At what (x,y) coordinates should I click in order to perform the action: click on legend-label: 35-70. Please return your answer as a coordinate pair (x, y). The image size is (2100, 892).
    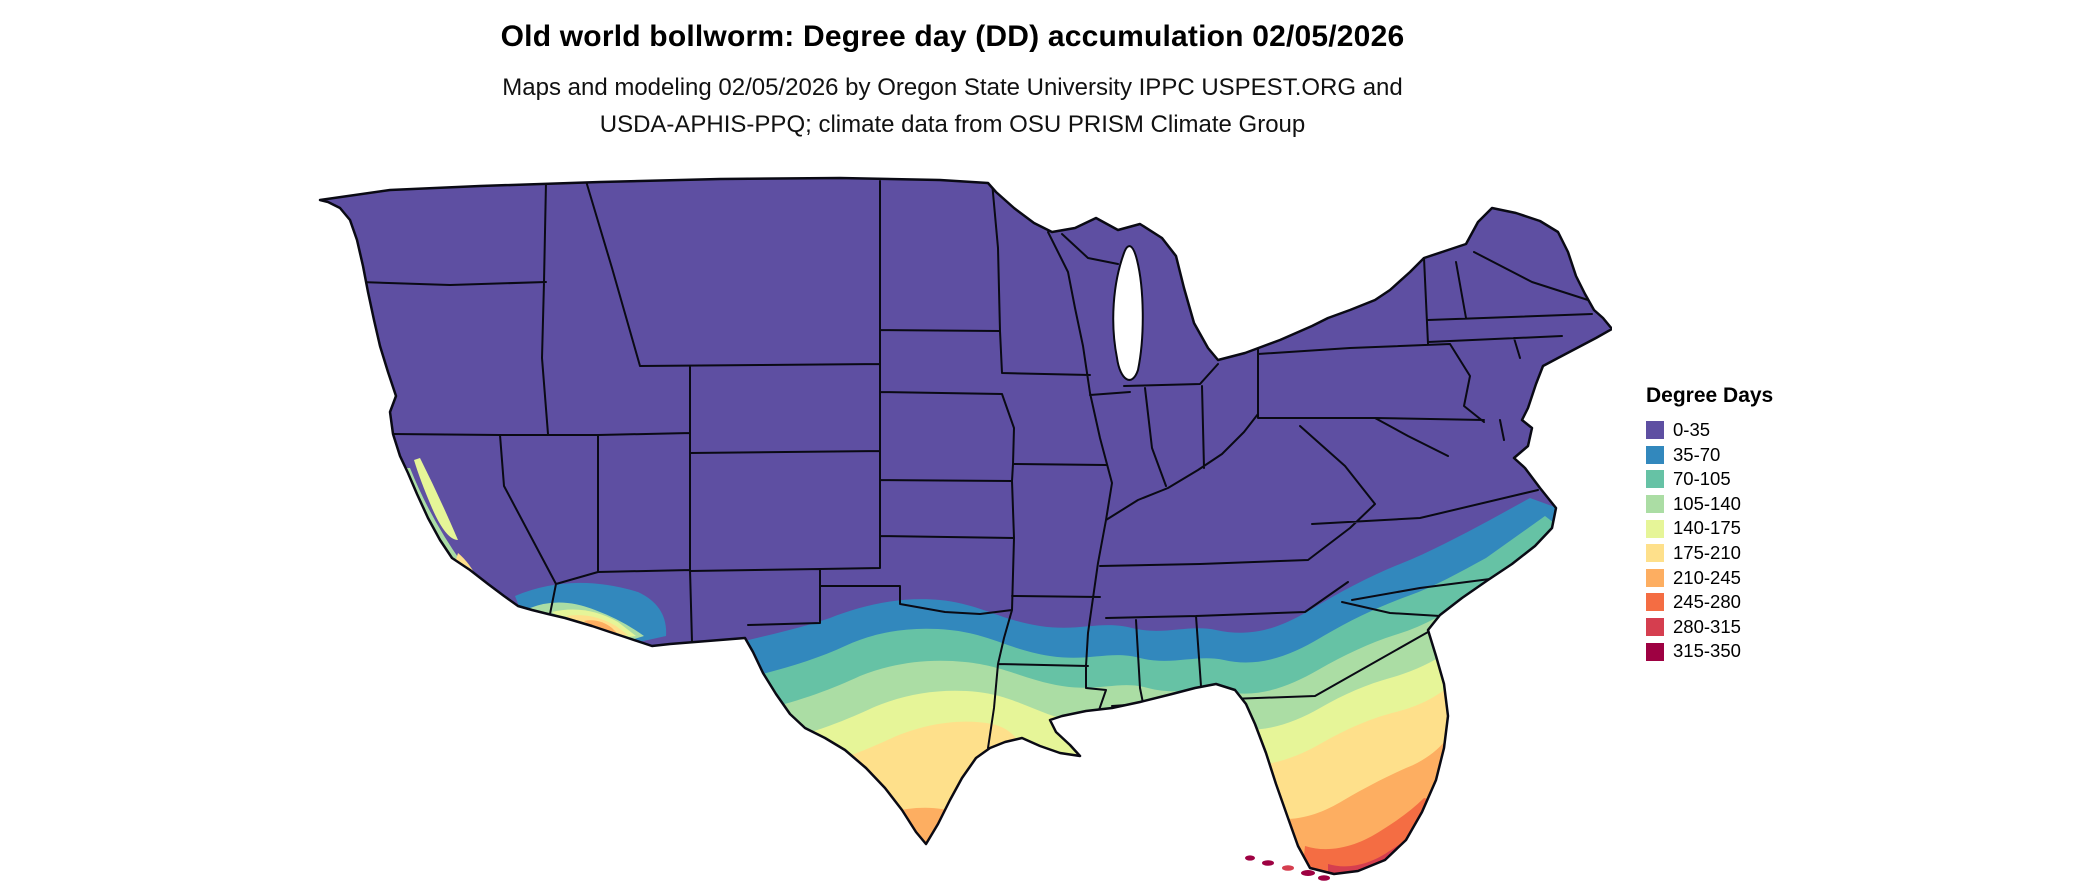
    Looking at the image, I should click on (1697, 454).